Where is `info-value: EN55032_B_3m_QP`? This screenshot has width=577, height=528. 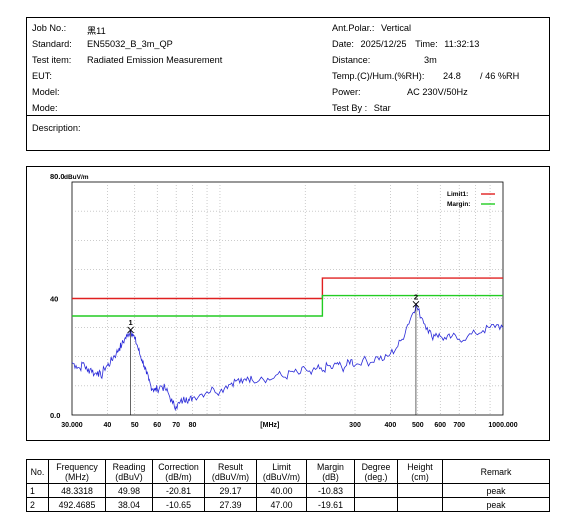
info-value: EN55032_B_3m_QP is located at coordinates (130, 44).